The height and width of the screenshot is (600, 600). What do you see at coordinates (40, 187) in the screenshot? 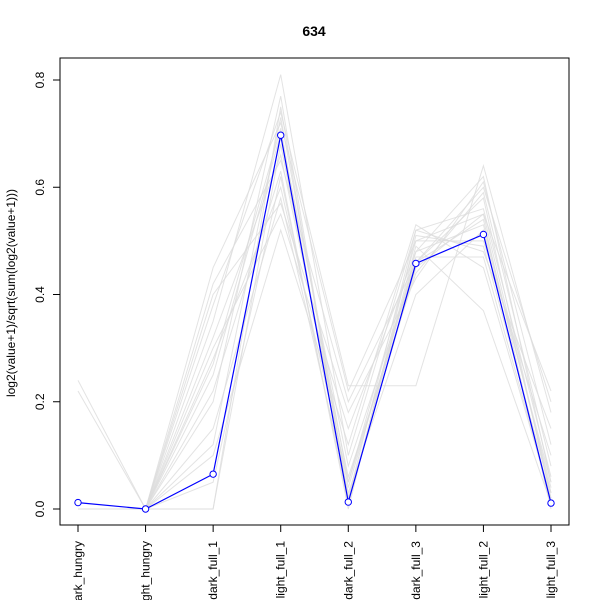
I see `y-tick-label-3: 0.6` at bounding box center [40, 187].